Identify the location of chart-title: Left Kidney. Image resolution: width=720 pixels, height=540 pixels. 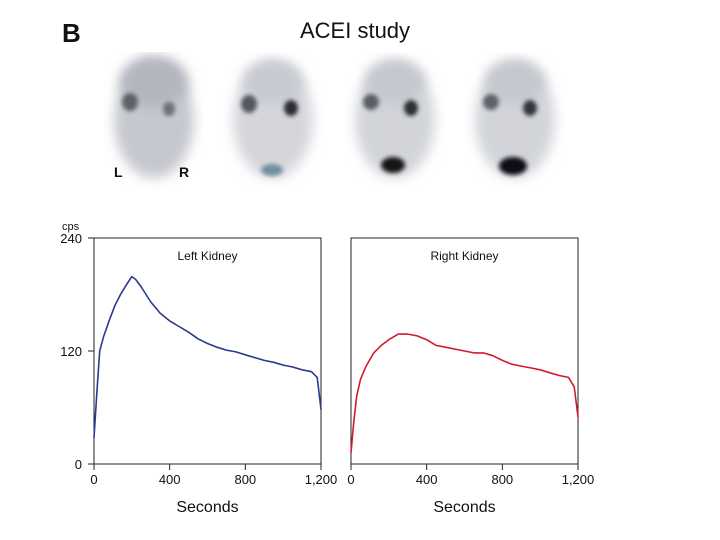
(207, 256).